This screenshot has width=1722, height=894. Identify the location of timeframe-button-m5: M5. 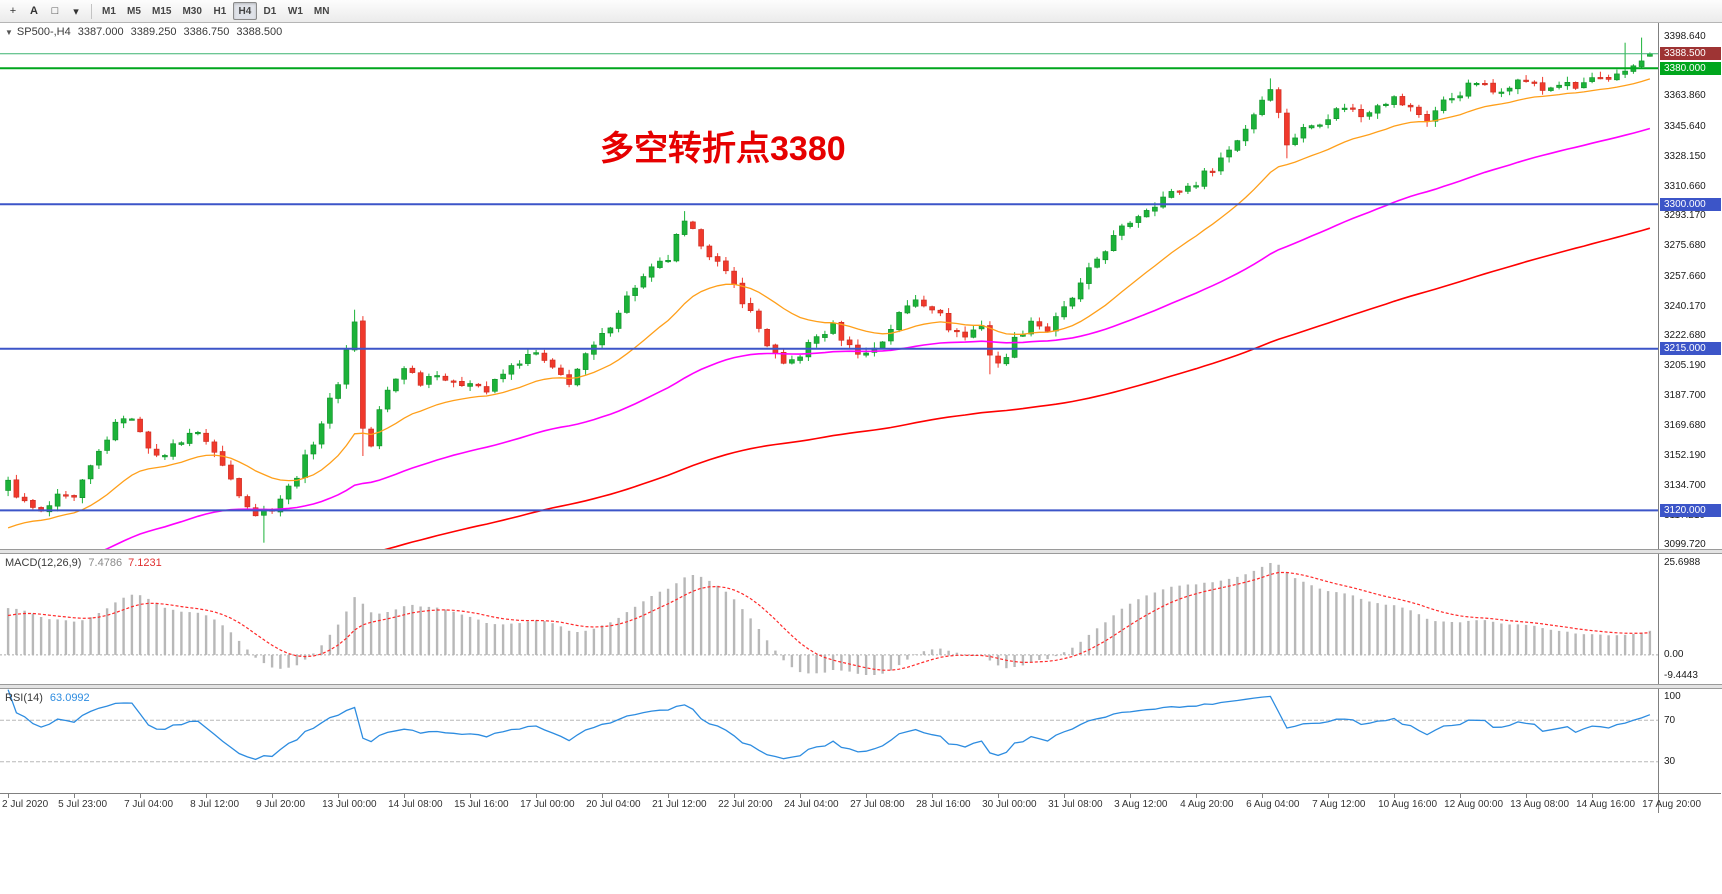
(134, 11).